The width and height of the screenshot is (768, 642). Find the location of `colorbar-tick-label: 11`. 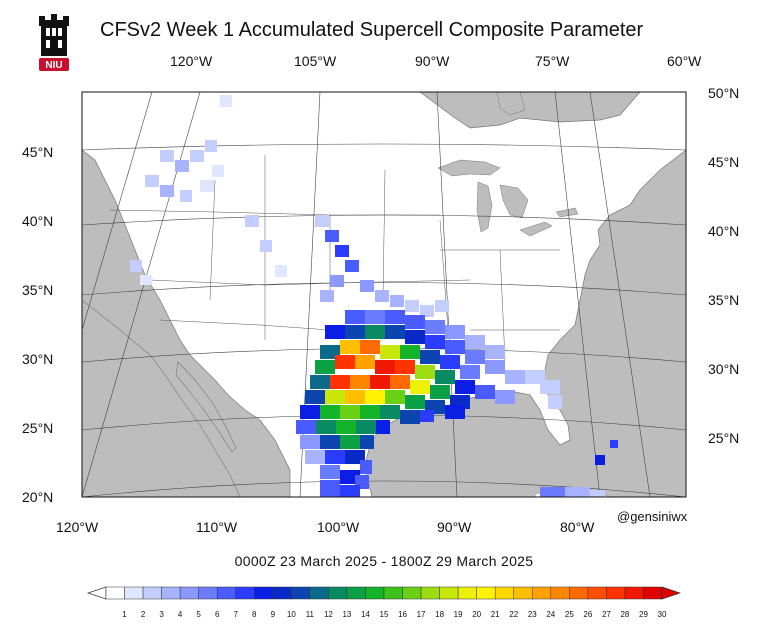

colorbar-tick-label: 11 is located at coordinates (310, 614).